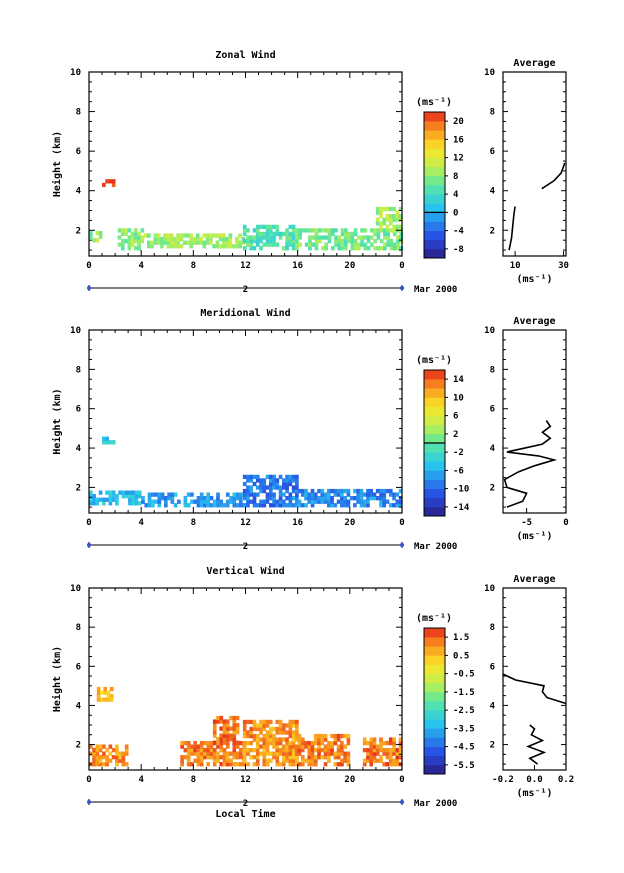 This screenshot has width=624, height=873. I want to click on average-y-tick-label: 8, so click(492, 113).